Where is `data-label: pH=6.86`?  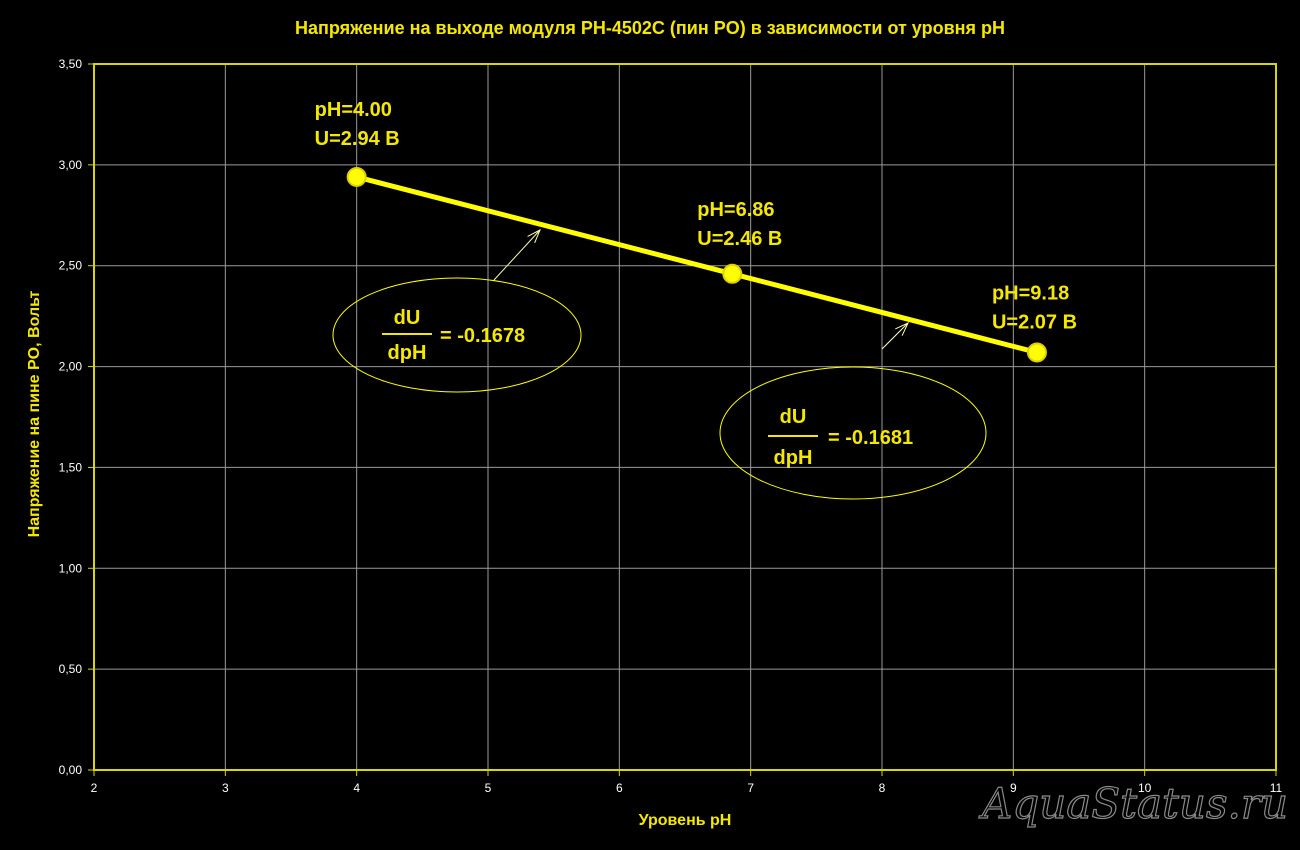 data-label: pH=6.86 is located at coordinates (735, 210).